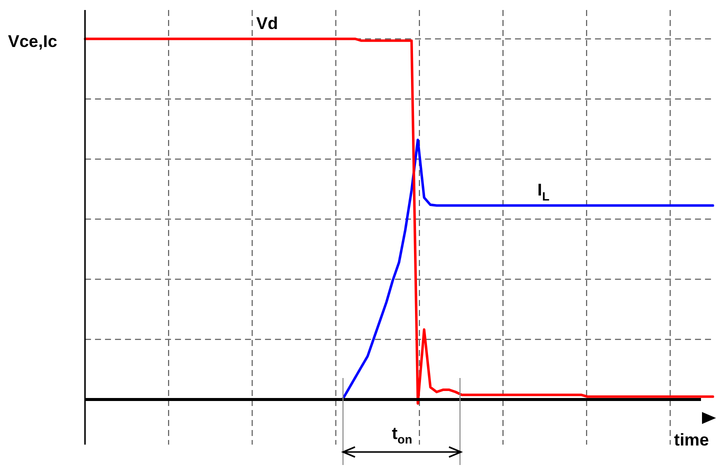  What do you see at coordinates (402, 435) in the screenshot?
I see `text: t$_{on}$` at bounding box center [402, 435].